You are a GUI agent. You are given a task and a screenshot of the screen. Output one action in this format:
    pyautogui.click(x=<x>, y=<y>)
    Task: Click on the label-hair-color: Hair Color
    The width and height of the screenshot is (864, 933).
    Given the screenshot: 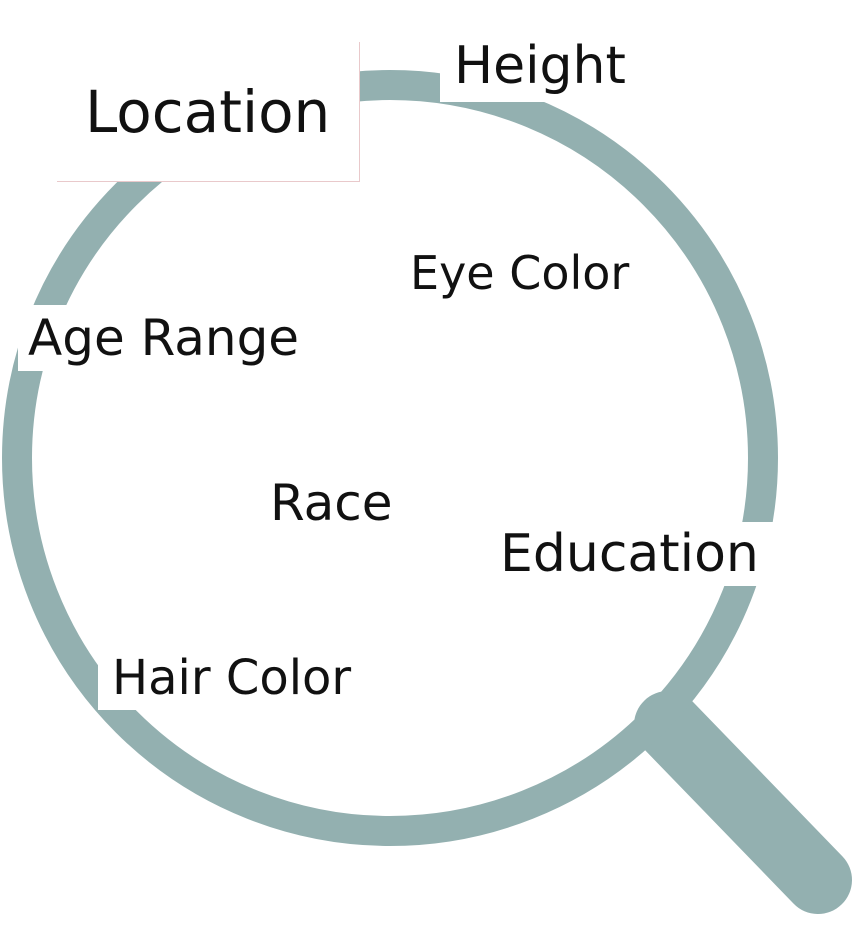 What is the action you would take?
    pyautogui.click(x=232, y=678)
    